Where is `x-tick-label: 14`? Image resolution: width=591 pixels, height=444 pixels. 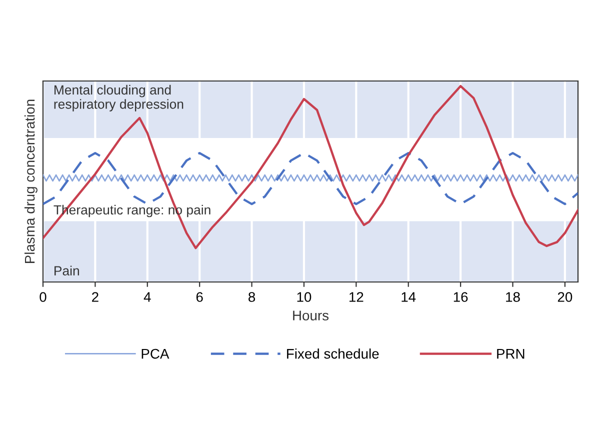 x-tick-label: 14 is located at coordinates (409, 297).